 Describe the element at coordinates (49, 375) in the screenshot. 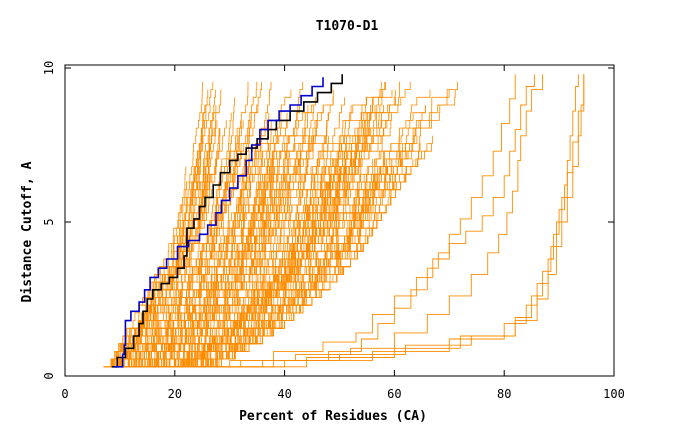

I see `y-tick-label: 0` at that location.